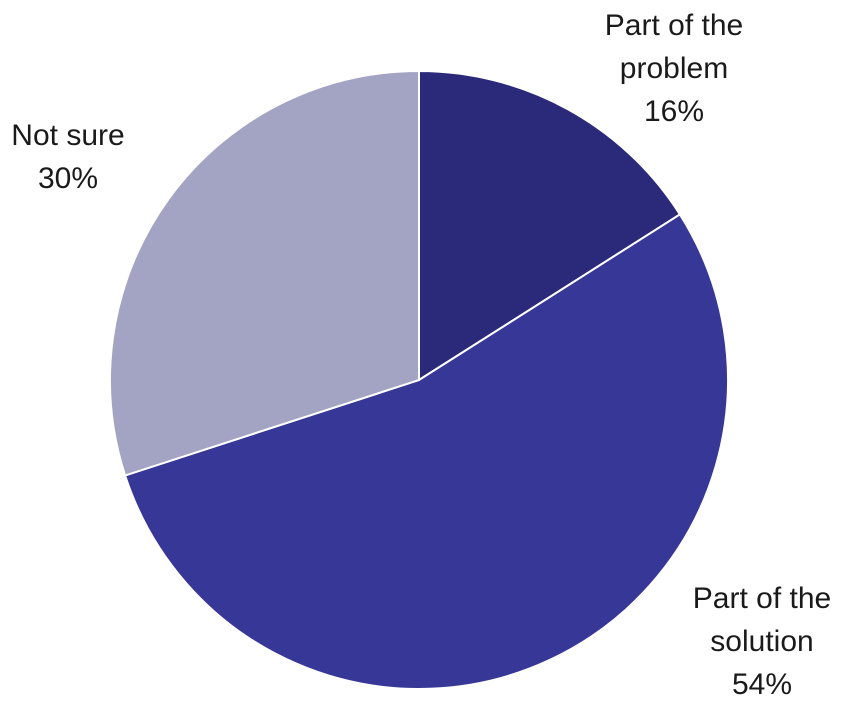 Image resolution: width=846 pixels, height=703 pixels. What do you see at coordinates (674, 111) in the screenshot?
I see `slice-value-label: 16%` at bounding box center [674, 111].